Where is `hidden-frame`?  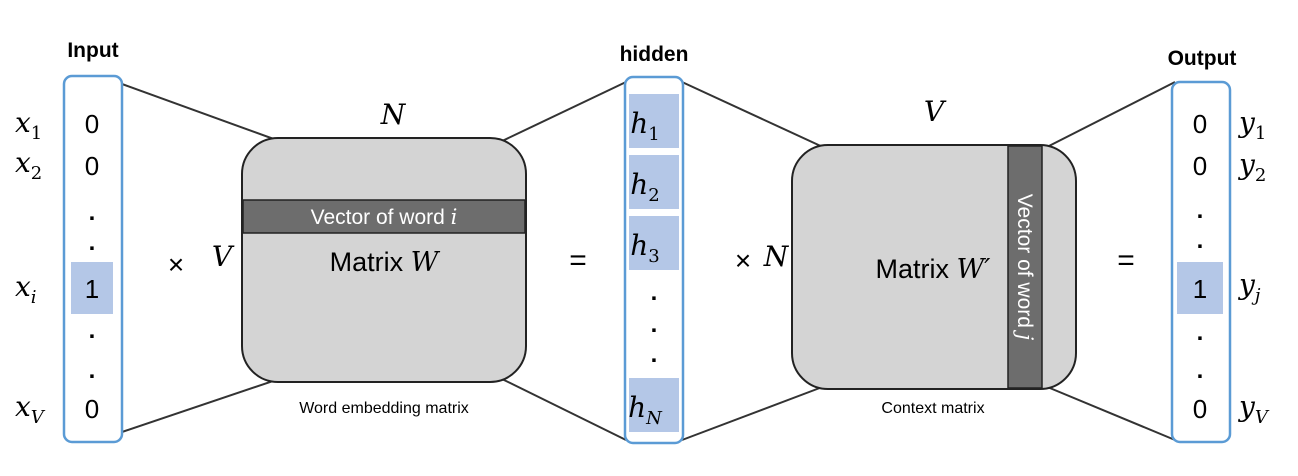 hidden-frame is located at coordinates (654, 260).